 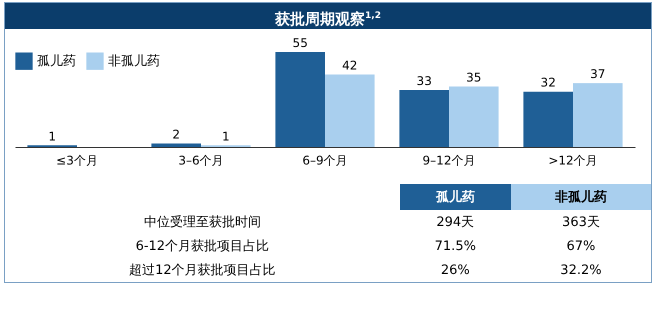 What do you see at coordinates (202, 223) in the screenshot?
I see `text: 中位受理至获批时间` at bounding box center [202, 223].